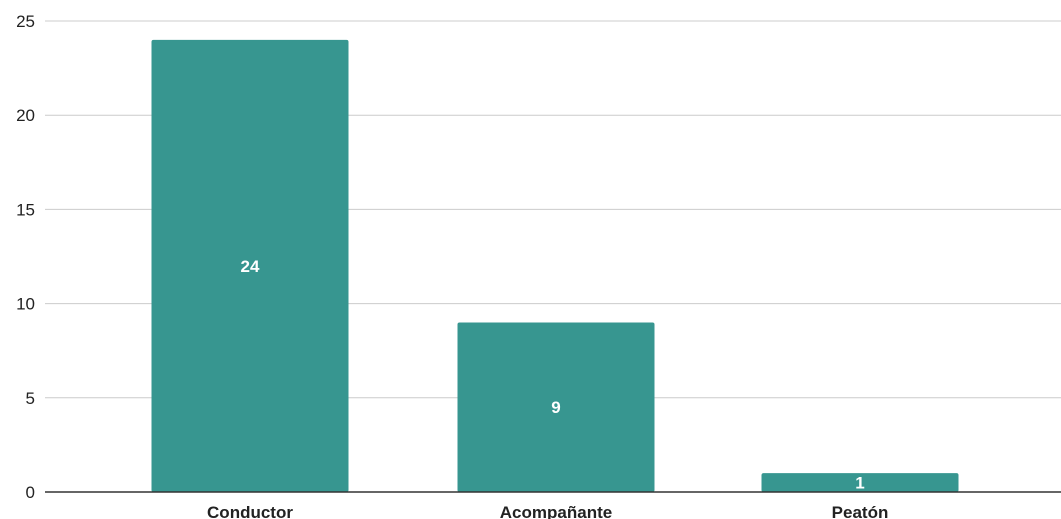 Image resolution: width=1061 pixels, height=519 pixels. I want to click on x-category-label: Acompañante, so click(556, 511).